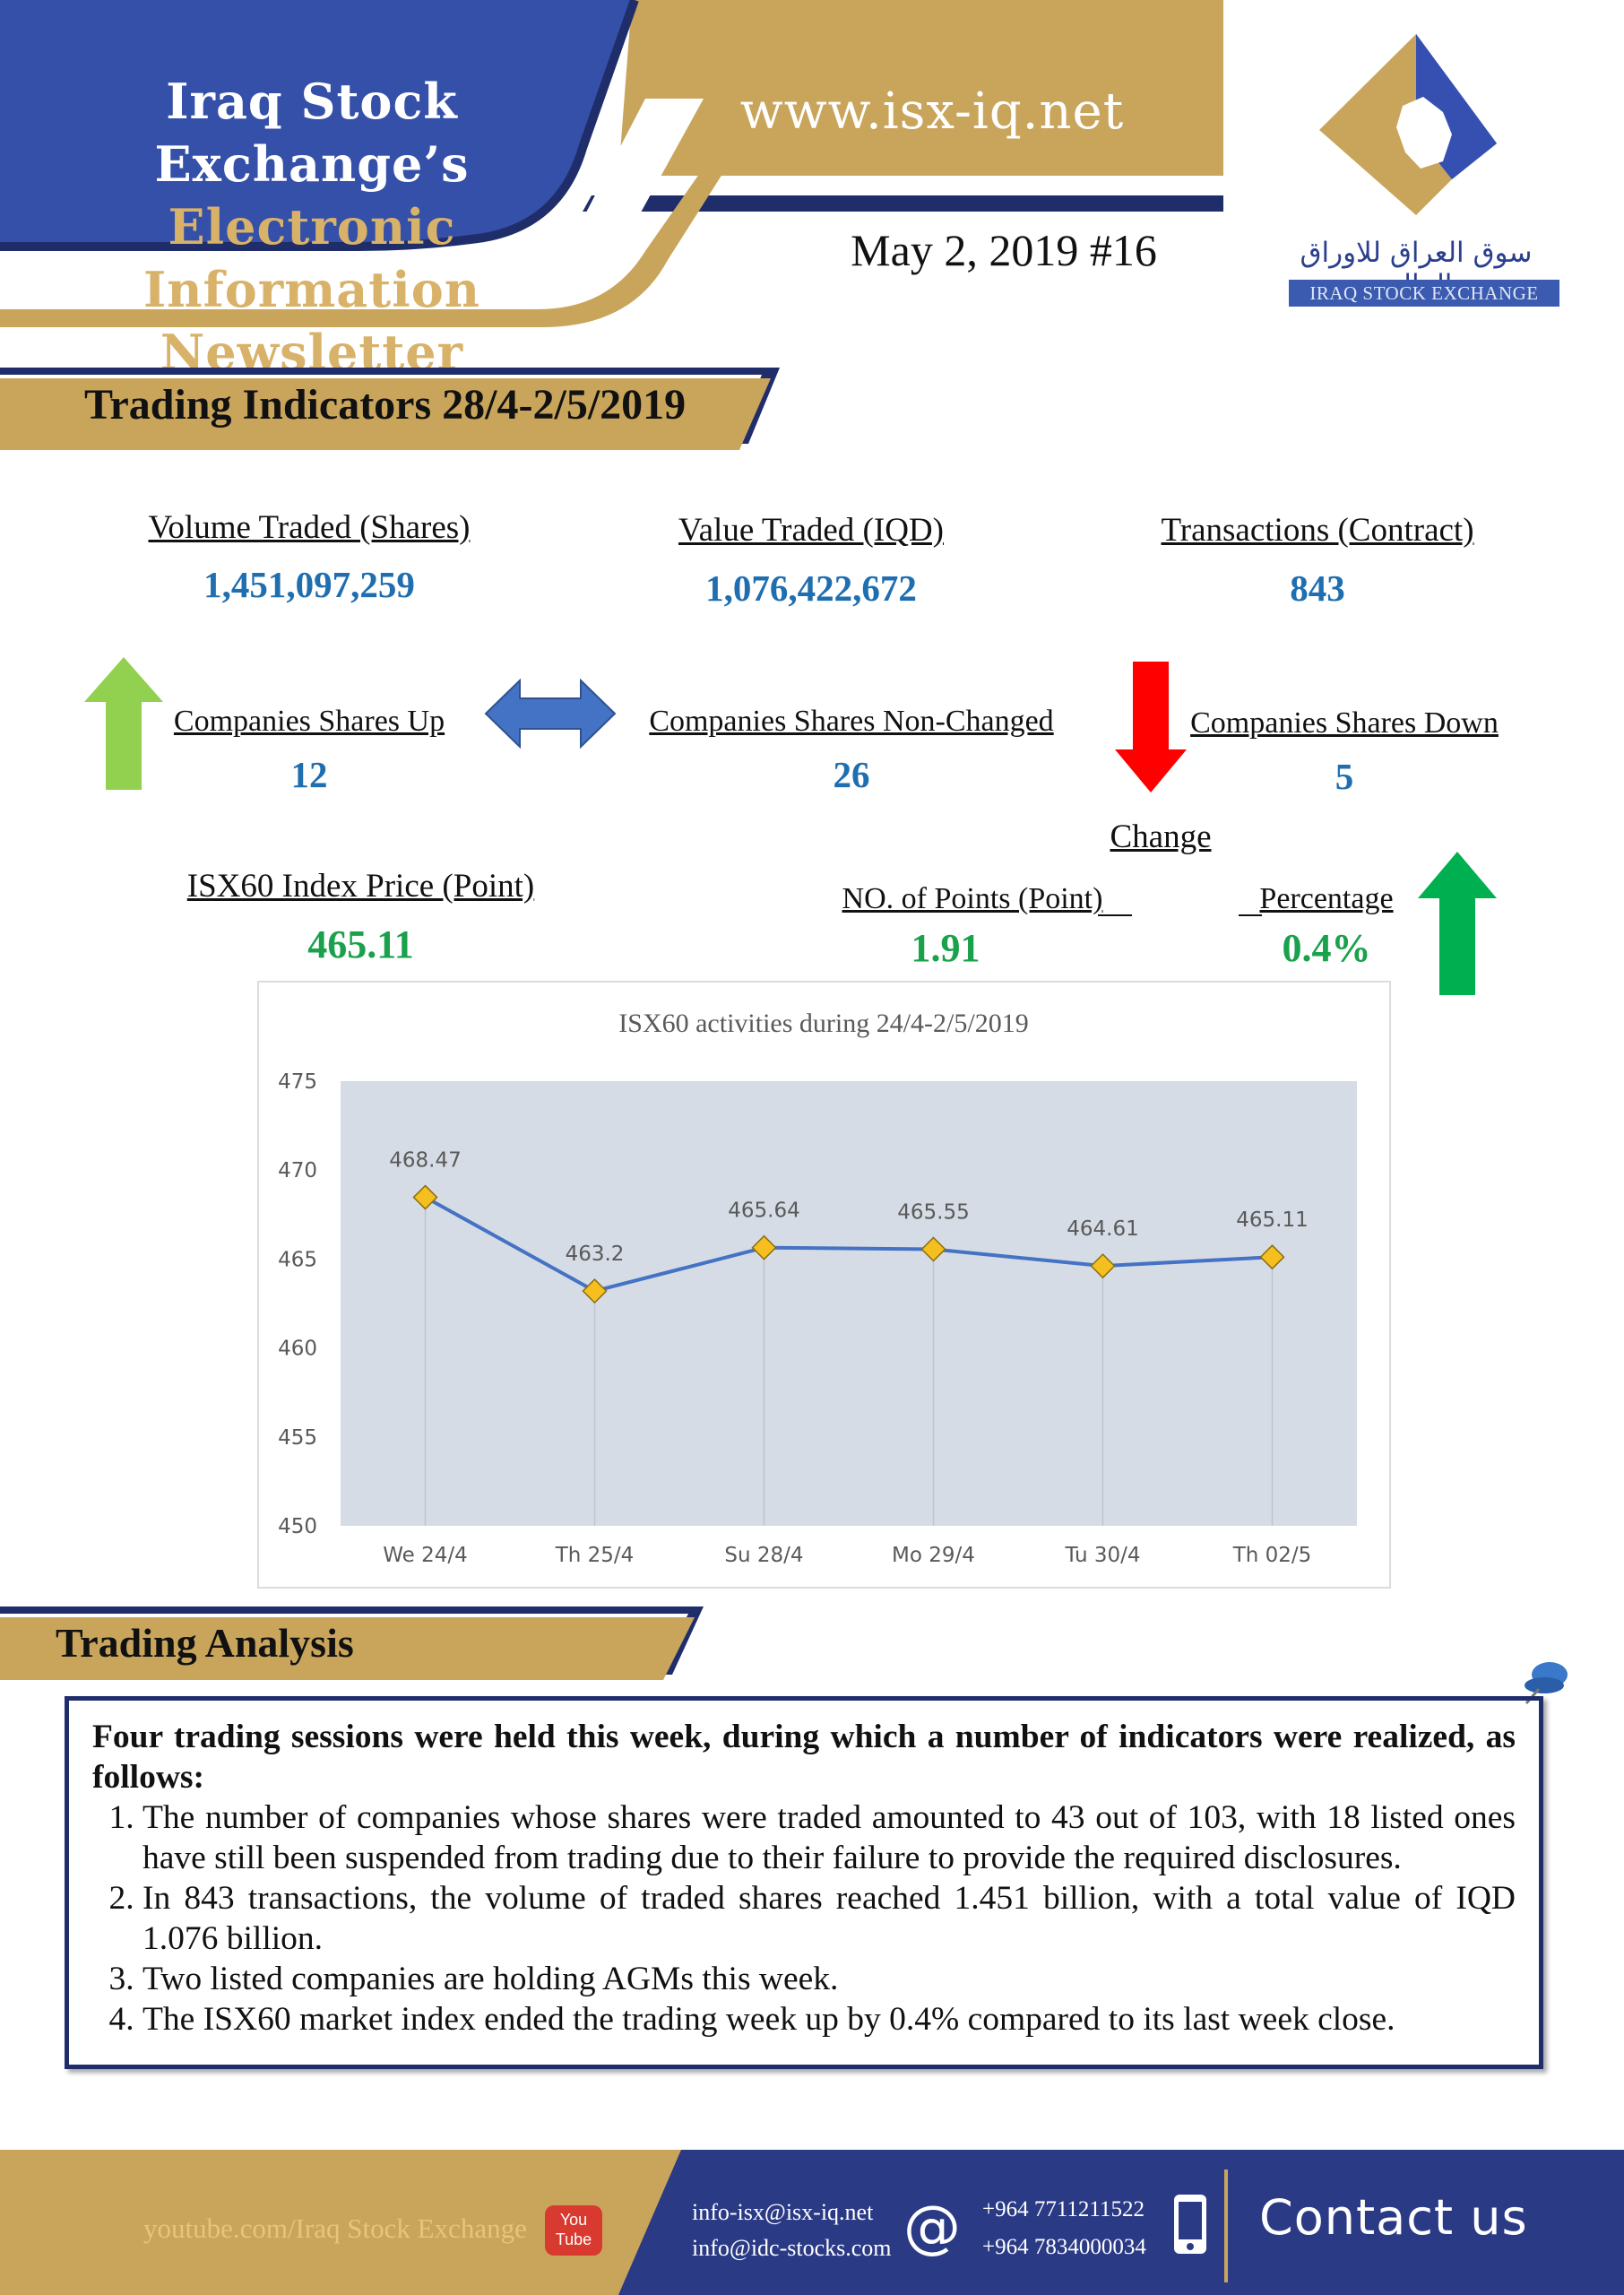 The image size is (1624, 2295). Describe the element at coordinates (1064, 2228) in the screenshot. I see `phone-list: +964 7711211522 +964 7834000034` at that location.